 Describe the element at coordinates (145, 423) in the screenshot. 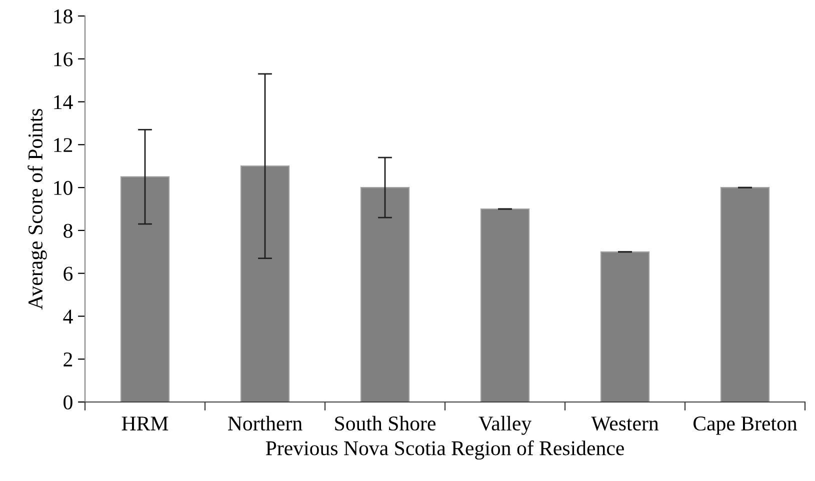

I see `x-tick-label: HRM` at that location.